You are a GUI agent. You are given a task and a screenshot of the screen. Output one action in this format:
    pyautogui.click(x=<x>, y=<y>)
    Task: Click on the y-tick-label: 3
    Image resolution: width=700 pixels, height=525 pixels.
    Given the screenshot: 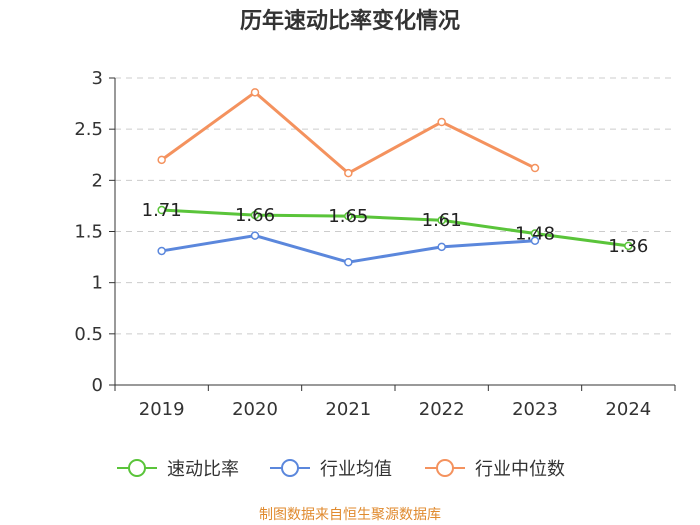 What is the action you would take?
    pyautogui.click(x=97, y=78)
    